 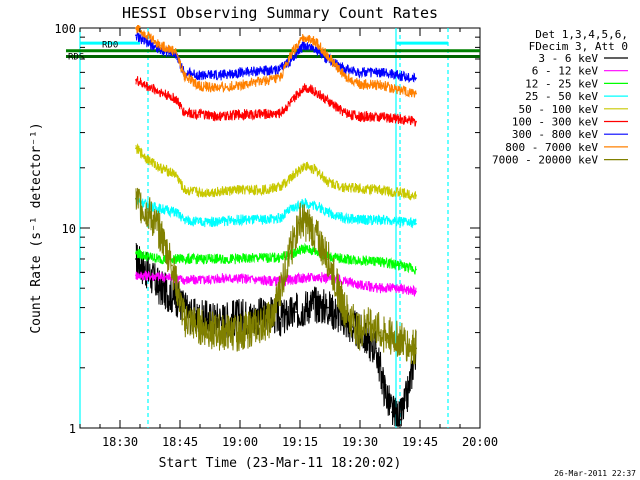 What do you see at coordinates (276, 101) in the screenshot?
I see `series-100-300-kev` at bounding box center [276, 101].